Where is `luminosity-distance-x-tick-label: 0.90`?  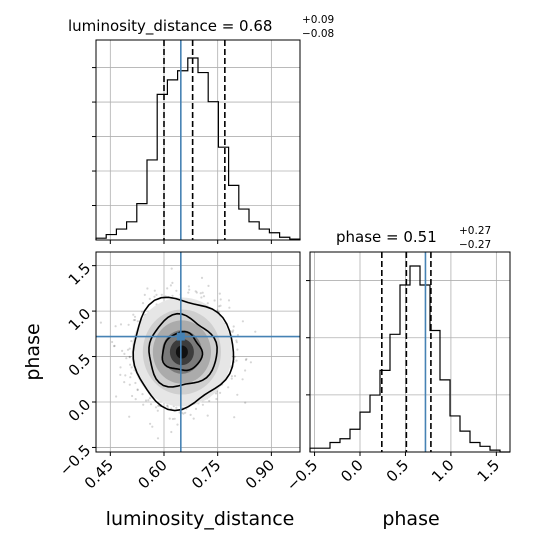
luminosity-distance-x-tick-label: 0.90 is located at coordinates (260, 474).